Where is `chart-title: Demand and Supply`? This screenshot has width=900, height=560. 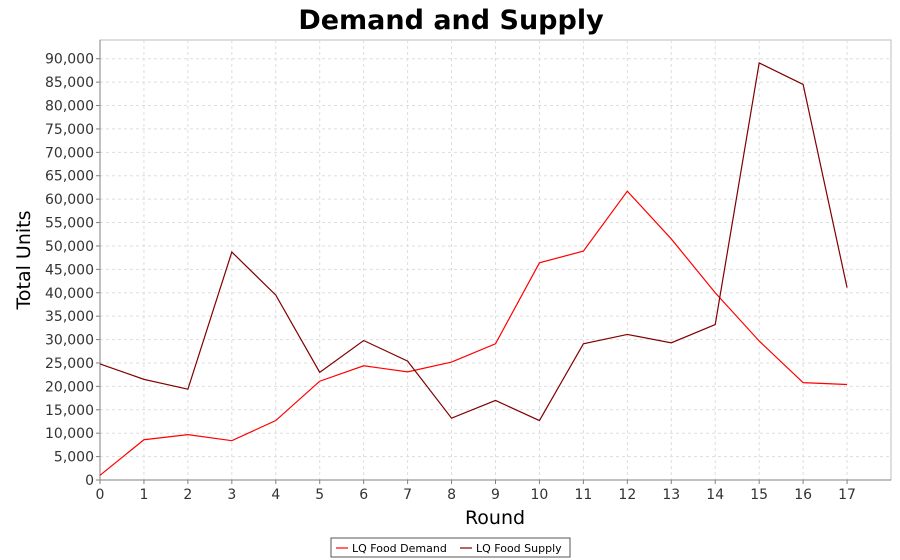
chart-title: Demand and Supply is located at coordinates (451, 20).